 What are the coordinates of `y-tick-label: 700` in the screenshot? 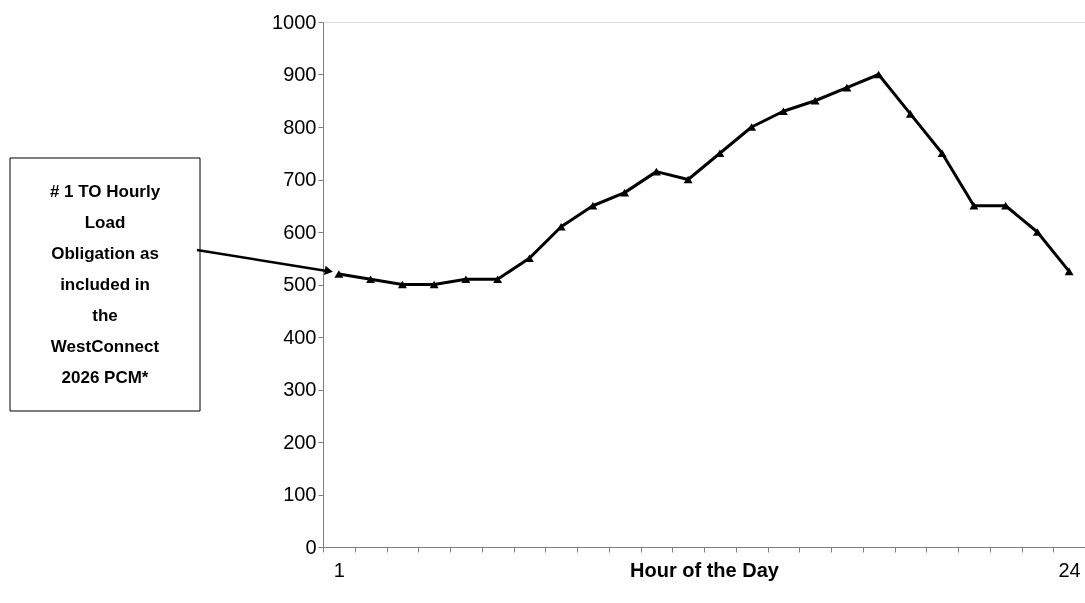 It's located at (300, 179).